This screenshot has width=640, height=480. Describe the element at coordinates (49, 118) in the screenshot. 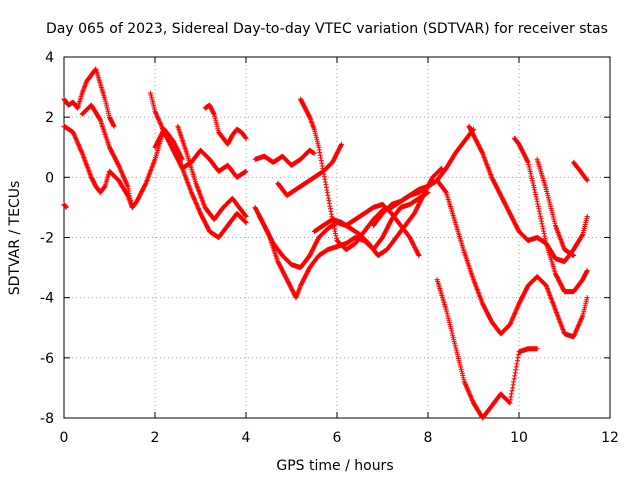

I see `y-tick-label: 2` at that location.